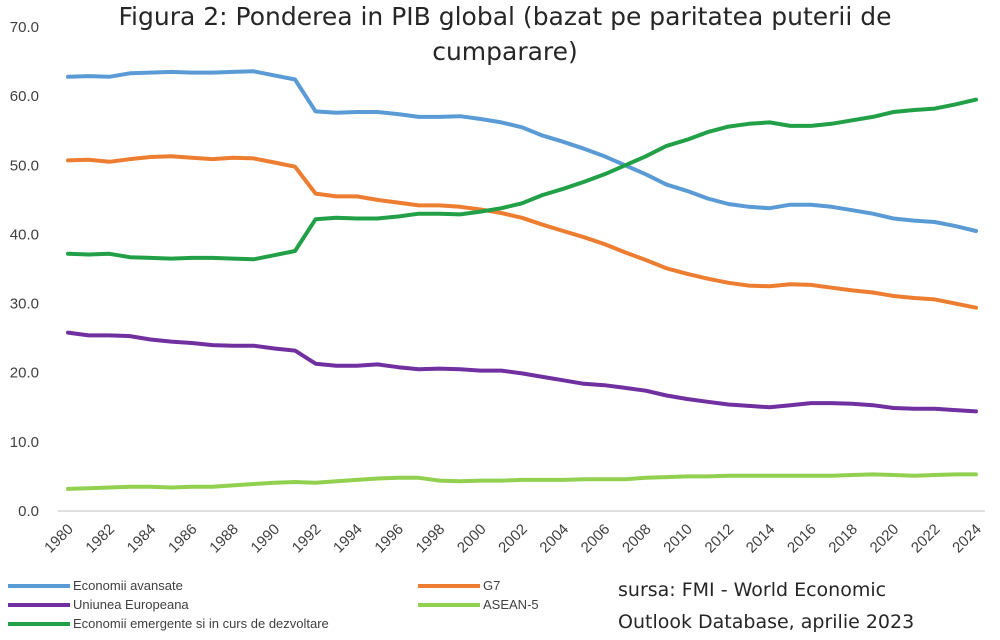 Image resolution: width=1000 pixels, height=640 pixels. I want to click on source-line-2: Outlook Database, aprilie 2023, so click(766, 622).